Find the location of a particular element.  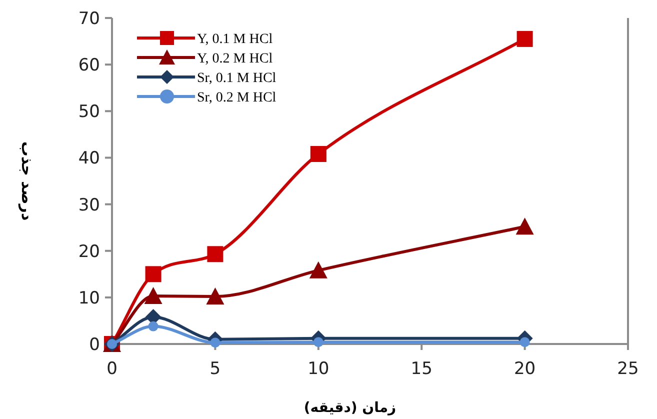

x-axis-title: زمان (دقیقه) is located at coordinates (350, 408).